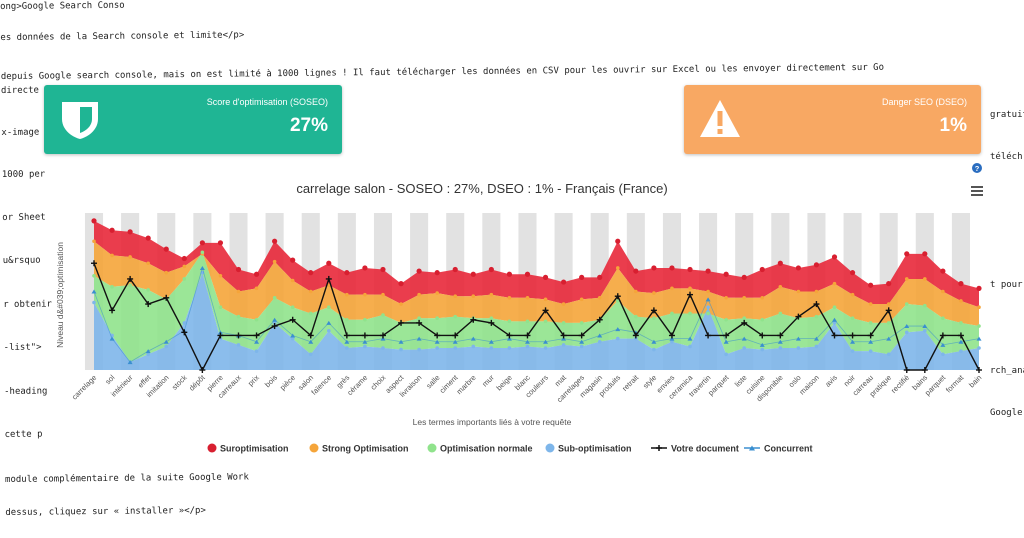 Image resolution: width=1024 pixels, height=538 pixels. Describe the element at coordinates (588, 448) in the screenshot. I see `legend-item-sub-optimisation: Sub-optimisation` at that location.